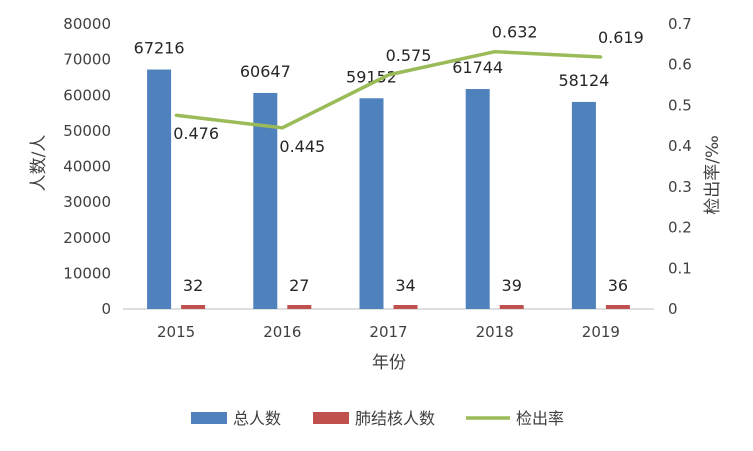 Image resolution: width=753 pixels, height=451 pixels. Describe the element at coordinates (176, 332) in the screenshot. I see `x-tick-label: 2015` at that location.